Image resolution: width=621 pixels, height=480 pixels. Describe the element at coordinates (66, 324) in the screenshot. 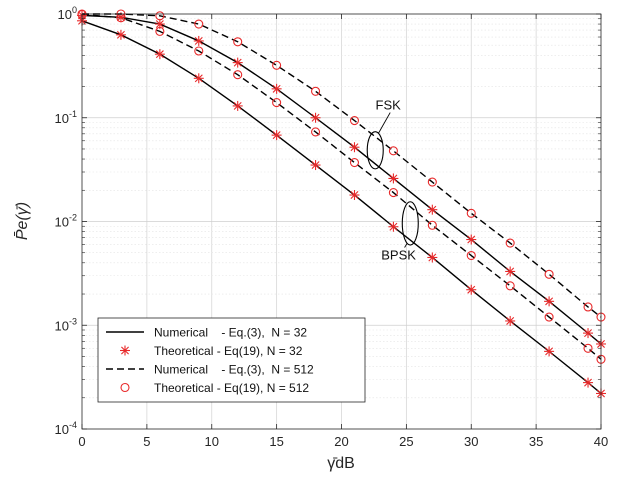

I see `y-tick-label: 10⁻³` at that location.